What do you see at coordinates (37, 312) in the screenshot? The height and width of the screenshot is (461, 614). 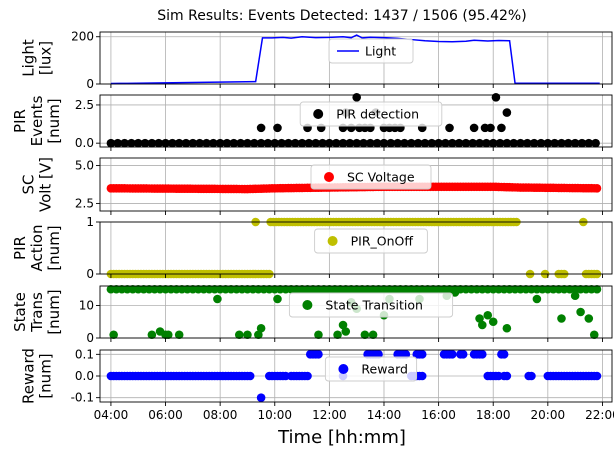 I see `y-axis-label: Trans` at bounding box center [37, 312].